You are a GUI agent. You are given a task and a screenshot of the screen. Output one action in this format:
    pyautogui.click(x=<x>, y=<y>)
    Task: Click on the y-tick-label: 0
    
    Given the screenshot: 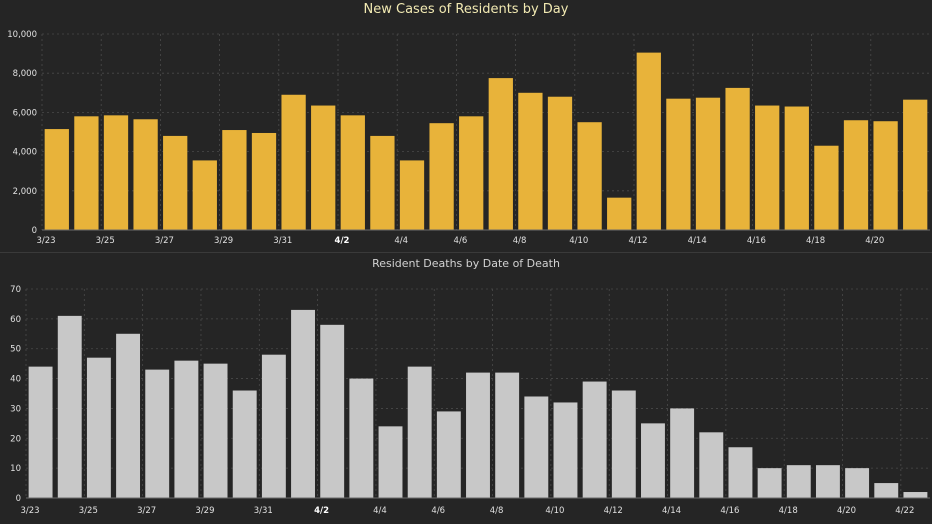 What is the action you would take?
    pyautogui.click(x=18, y=499)
    